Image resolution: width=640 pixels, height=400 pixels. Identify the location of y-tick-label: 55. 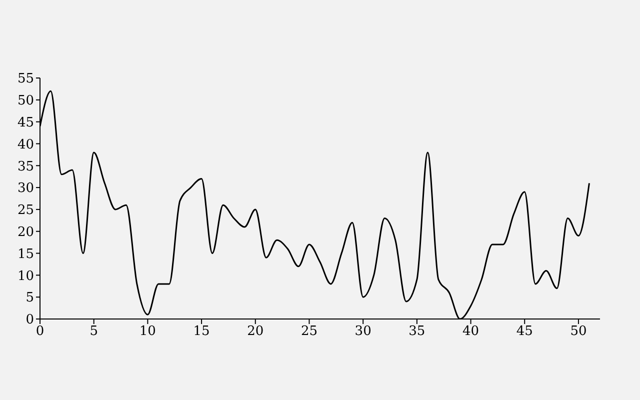
(25, 79).